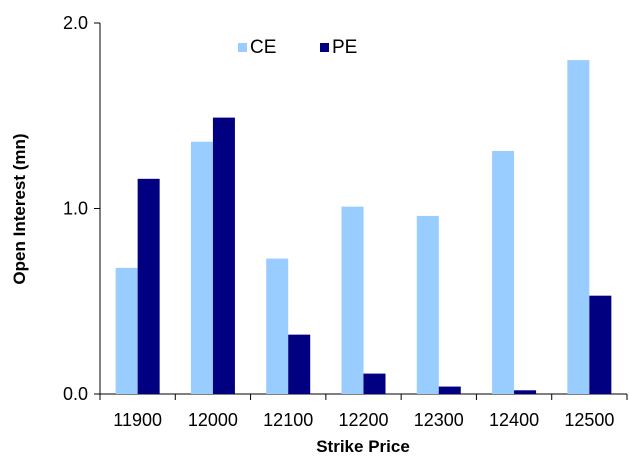 This screenshot has height=462, width=629. I want to click on legend-label-pe: PE, so click(344, 47).